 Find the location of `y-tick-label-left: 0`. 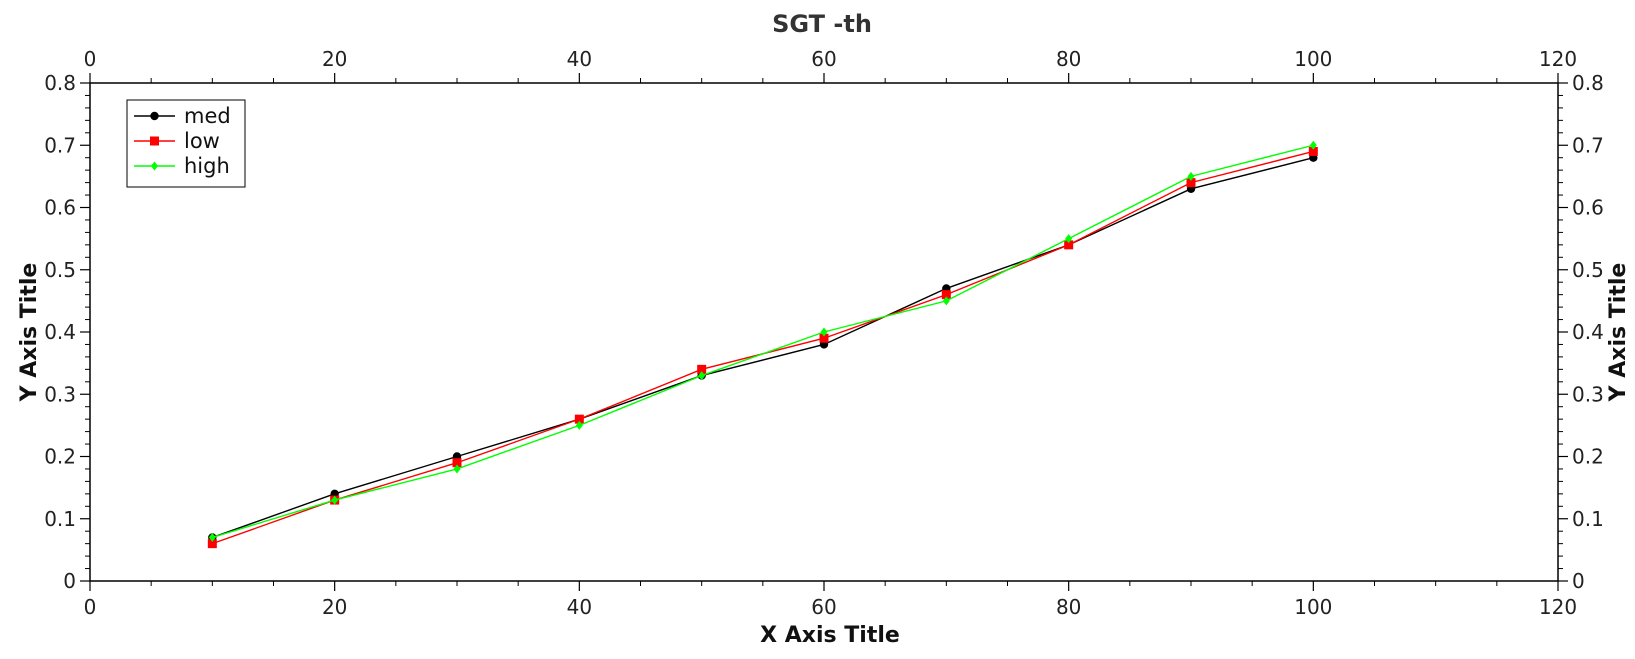

y-tick-label-left: 0 is located at coordinates (69, 581).